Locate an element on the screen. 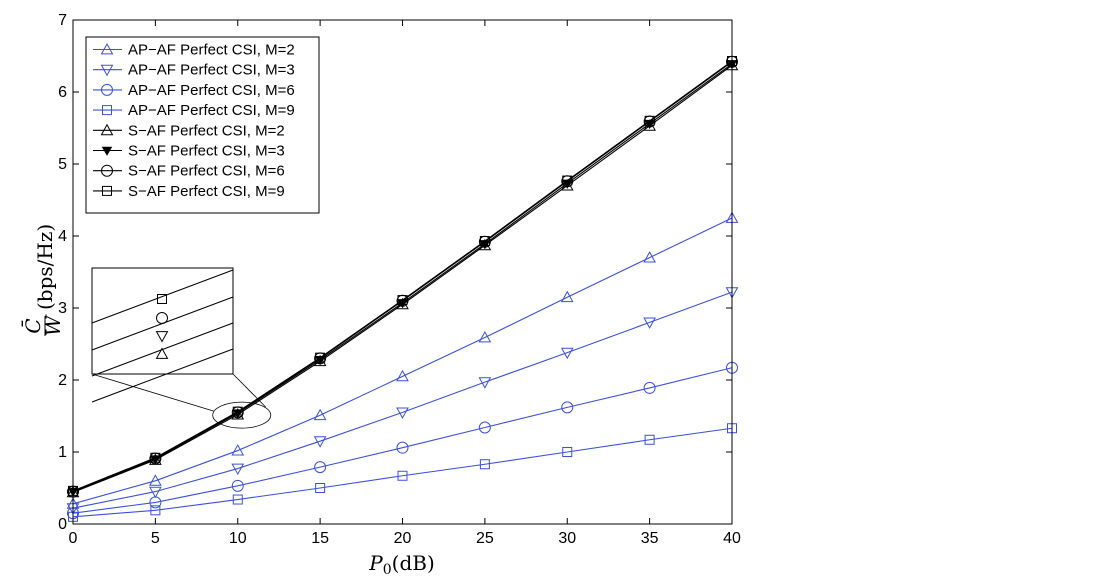 This screenshot has height=587, width=1107. y-tick-label: 7 is located at coordinates (62, 20).